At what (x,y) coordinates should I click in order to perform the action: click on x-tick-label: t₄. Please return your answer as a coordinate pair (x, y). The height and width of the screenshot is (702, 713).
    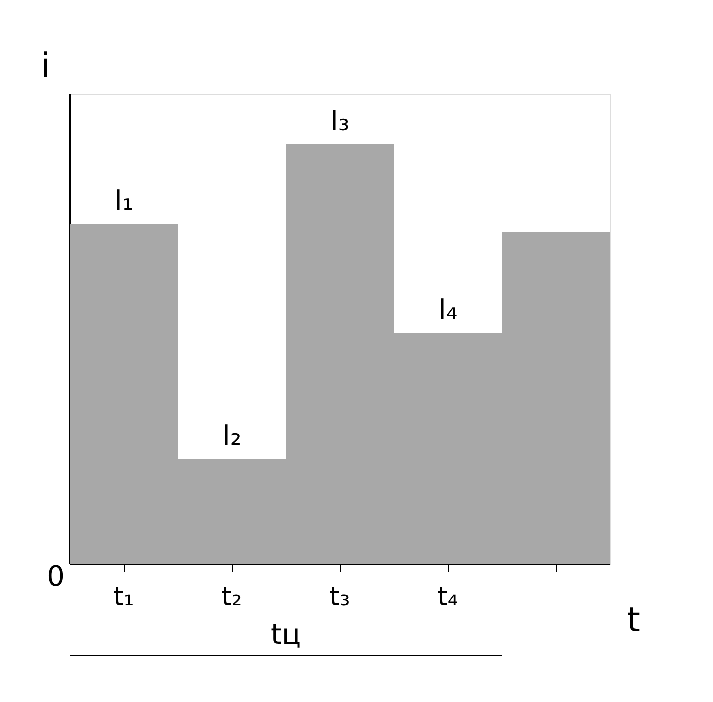
    Looking at the image, I should click on (448, 597).